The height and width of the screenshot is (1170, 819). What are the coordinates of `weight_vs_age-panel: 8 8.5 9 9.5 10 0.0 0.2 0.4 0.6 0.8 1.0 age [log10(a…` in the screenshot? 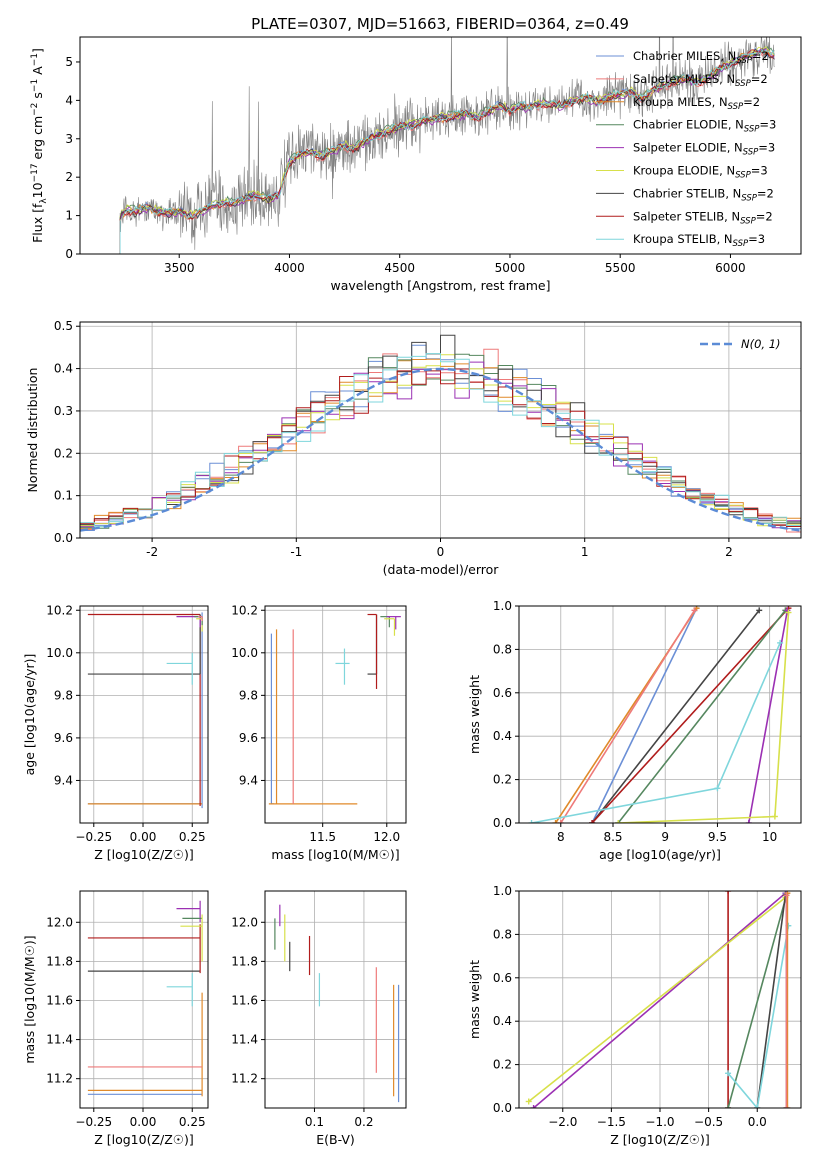 It's located at (634, 730).